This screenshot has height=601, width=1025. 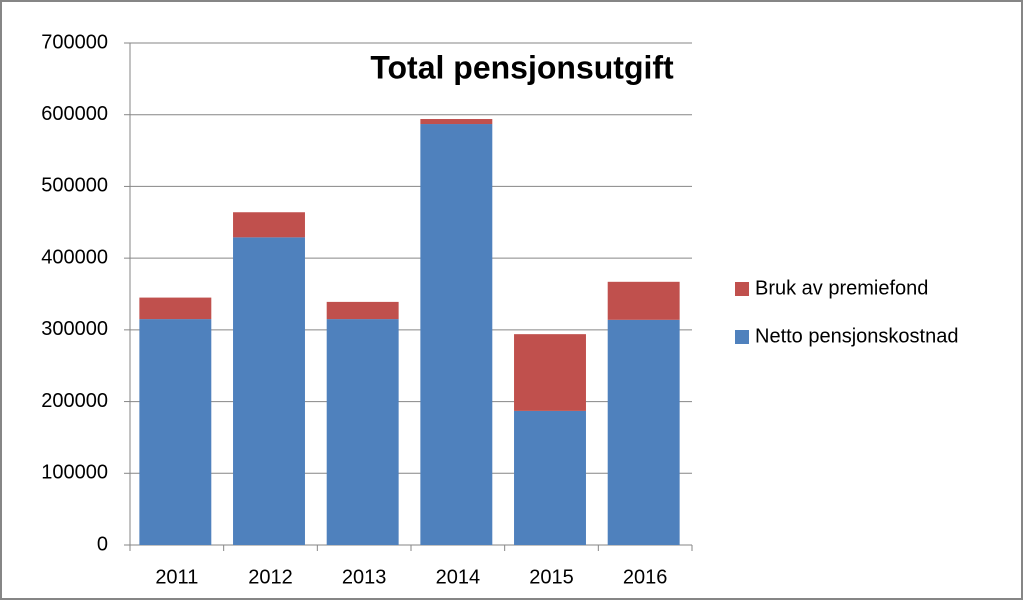 I want to click on x-tick-label: 2016, so click(x=645, y=577).